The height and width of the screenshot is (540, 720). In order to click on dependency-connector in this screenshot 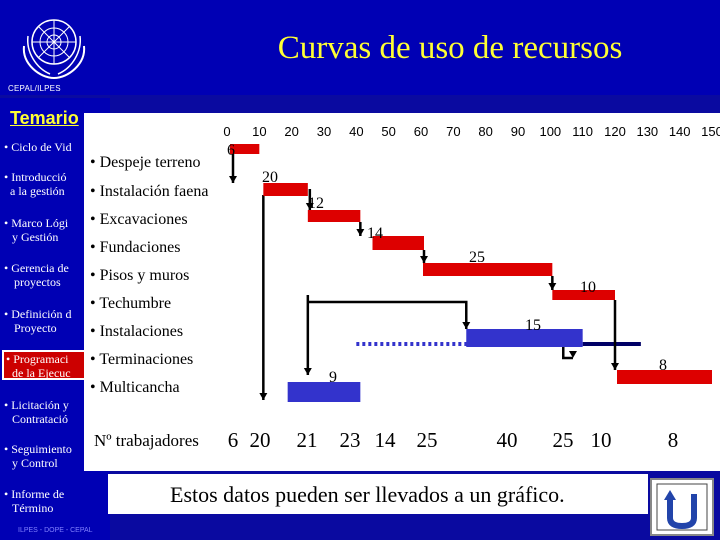, I will do `click(387, 314)`.